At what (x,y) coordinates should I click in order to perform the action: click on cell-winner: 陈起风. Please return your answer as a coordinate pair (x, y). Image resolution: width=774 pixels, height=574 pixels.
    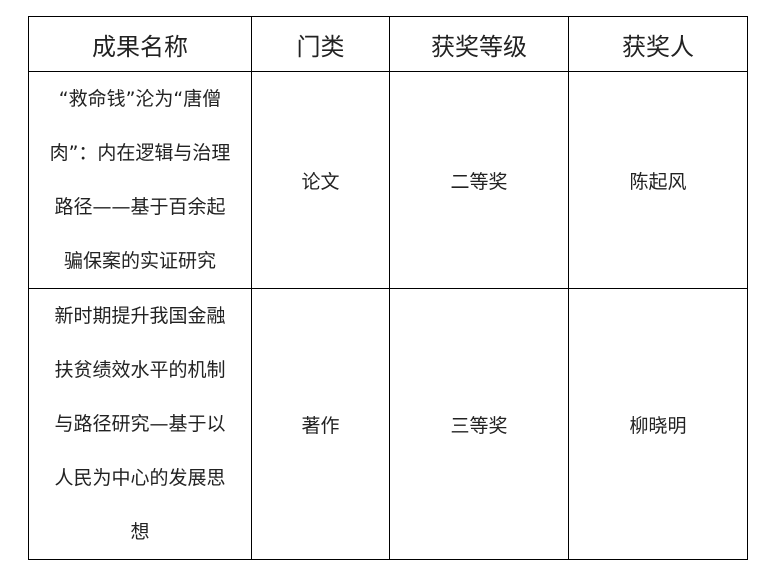
    Looking at the image, I should click on (658, 180).